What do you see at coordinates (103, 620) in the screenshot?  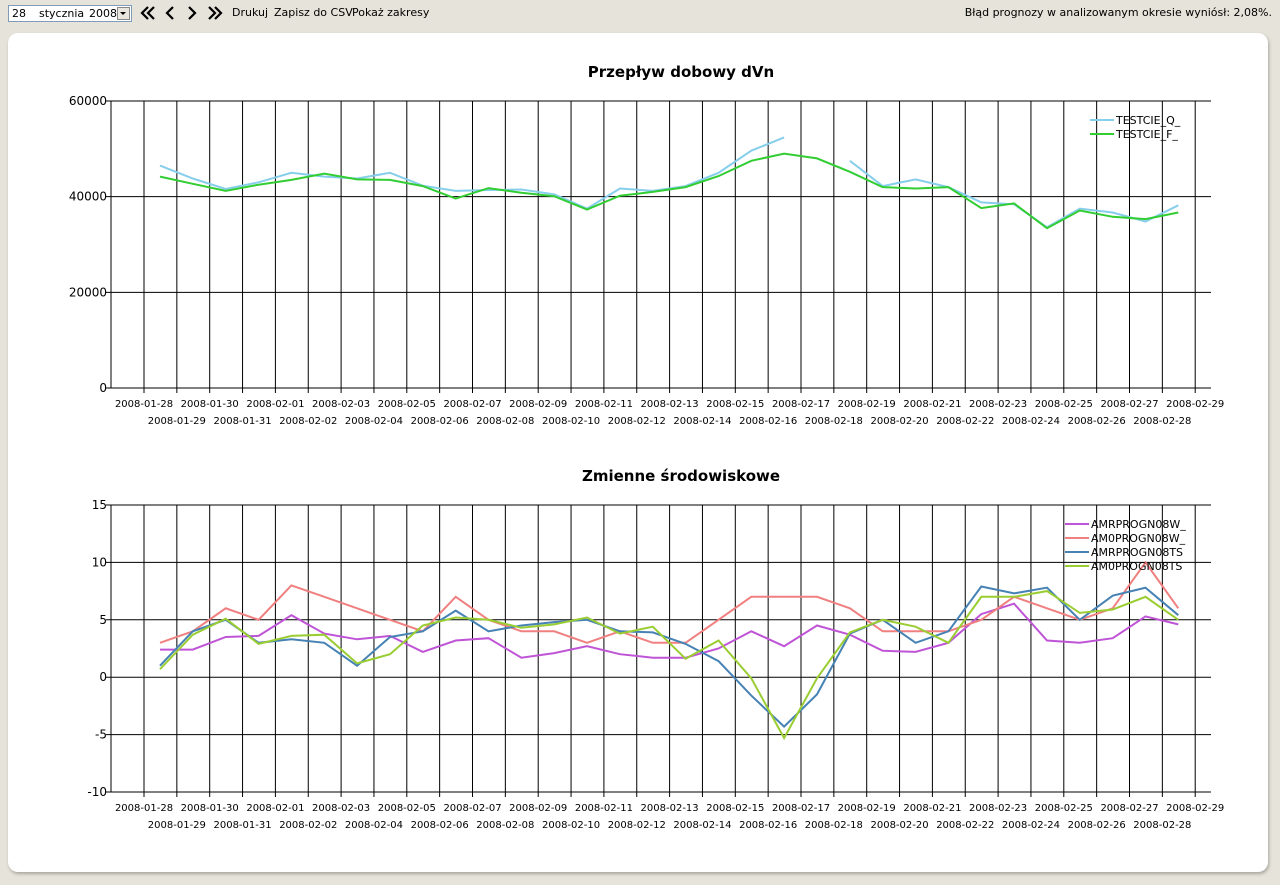 I see `y-tick-label: 5` at bounding box center [103, 620].